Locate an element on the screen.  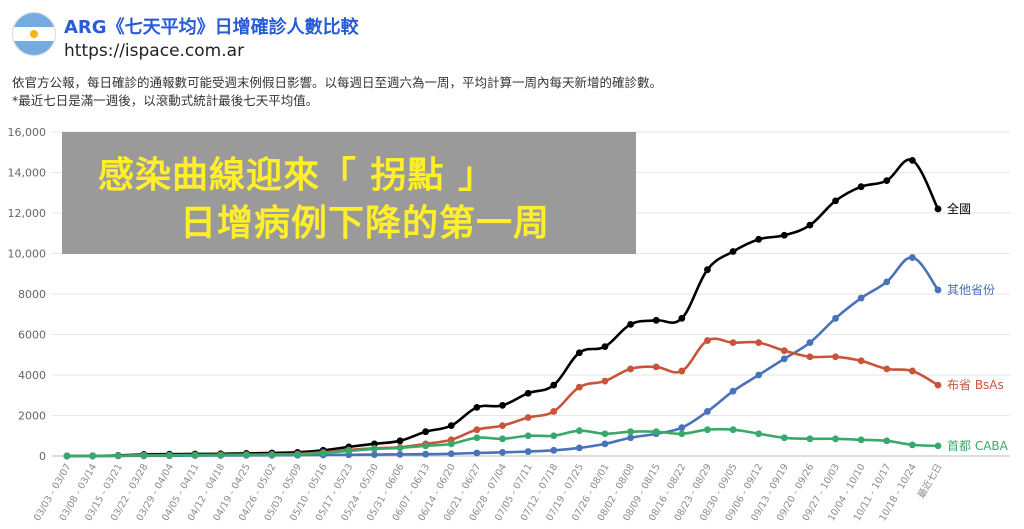
argentina-flag-avatar is located at coordinates (34, 34).